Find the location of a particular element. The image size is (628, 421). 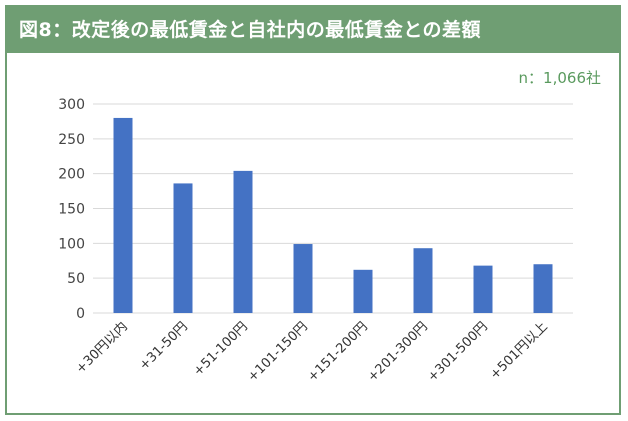

y-tick-label: 50 is located at coordinates (76, 279).